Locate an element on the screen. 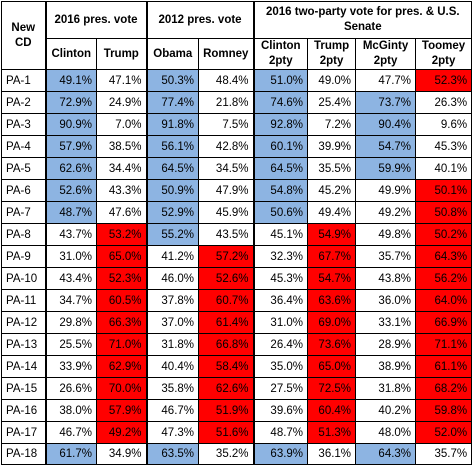  value-cell: 63.5% is located at coordinates (172, 454).